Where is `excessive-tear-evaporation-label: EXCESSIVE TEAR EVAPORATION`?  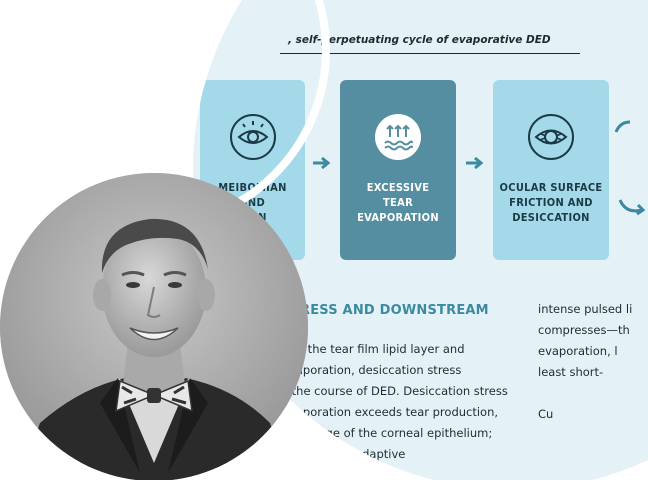 excessive-tear-evaporation-label: EXCESSIVE TEAR EVAPORATION is located at coordinates (398, 202).